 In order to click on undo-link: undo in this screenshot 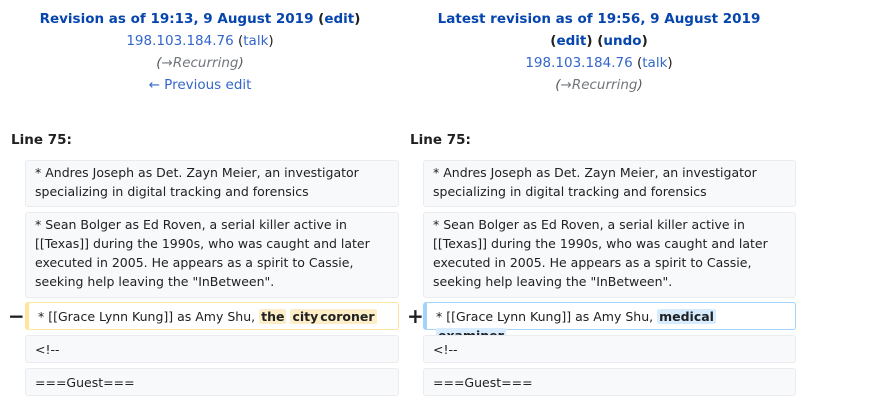, I will do `click(622, 41)`.